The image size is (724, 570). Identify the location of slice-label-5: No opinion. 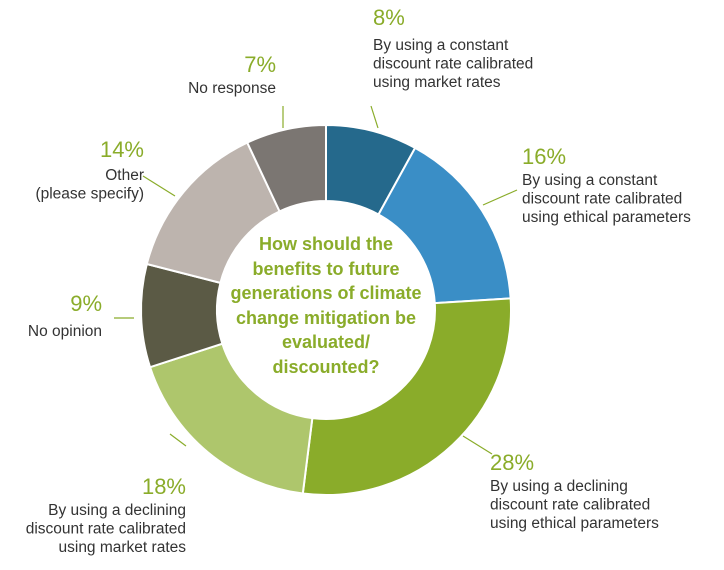
(65, 331).